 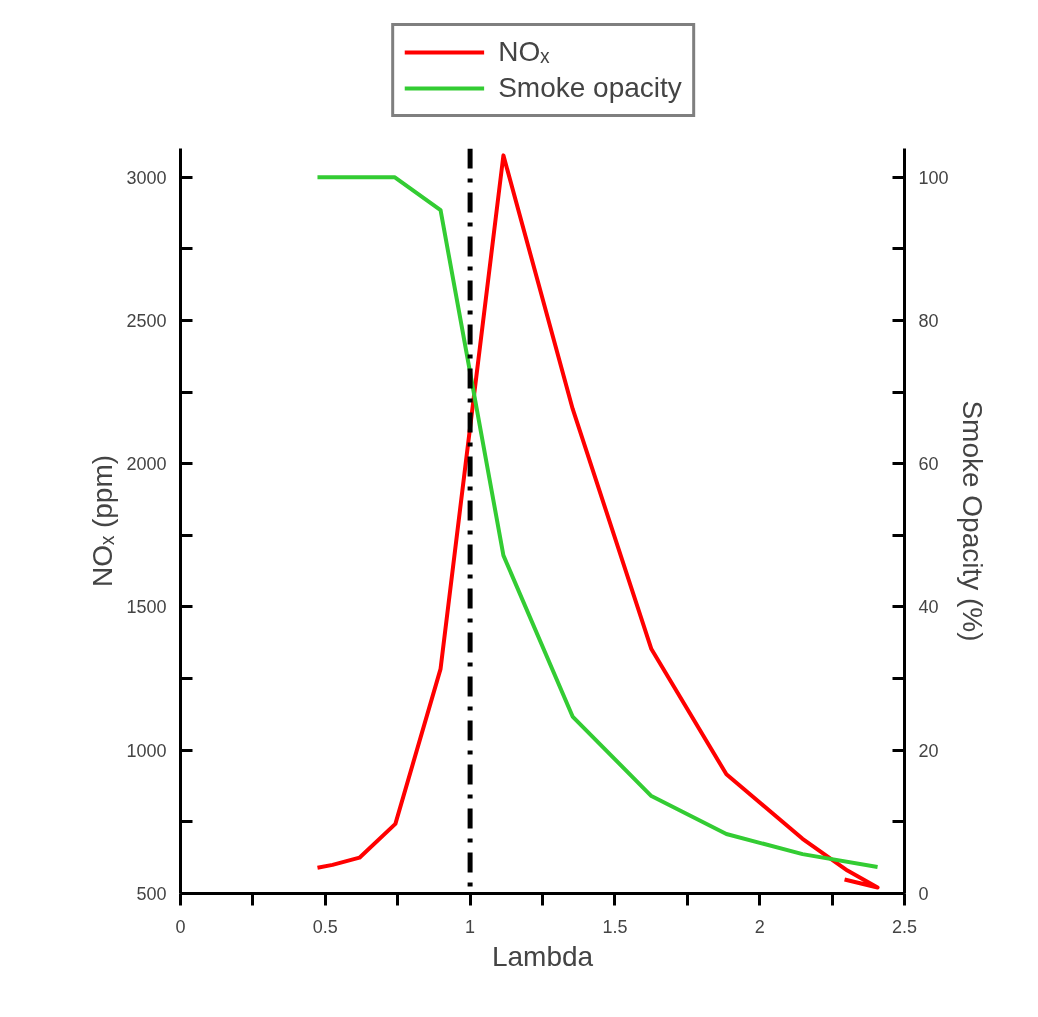 What do you see at coordinates (904, 926) in the screenshot?
I see `x-tick-label: 2.5` at bounding box center [904, 926].